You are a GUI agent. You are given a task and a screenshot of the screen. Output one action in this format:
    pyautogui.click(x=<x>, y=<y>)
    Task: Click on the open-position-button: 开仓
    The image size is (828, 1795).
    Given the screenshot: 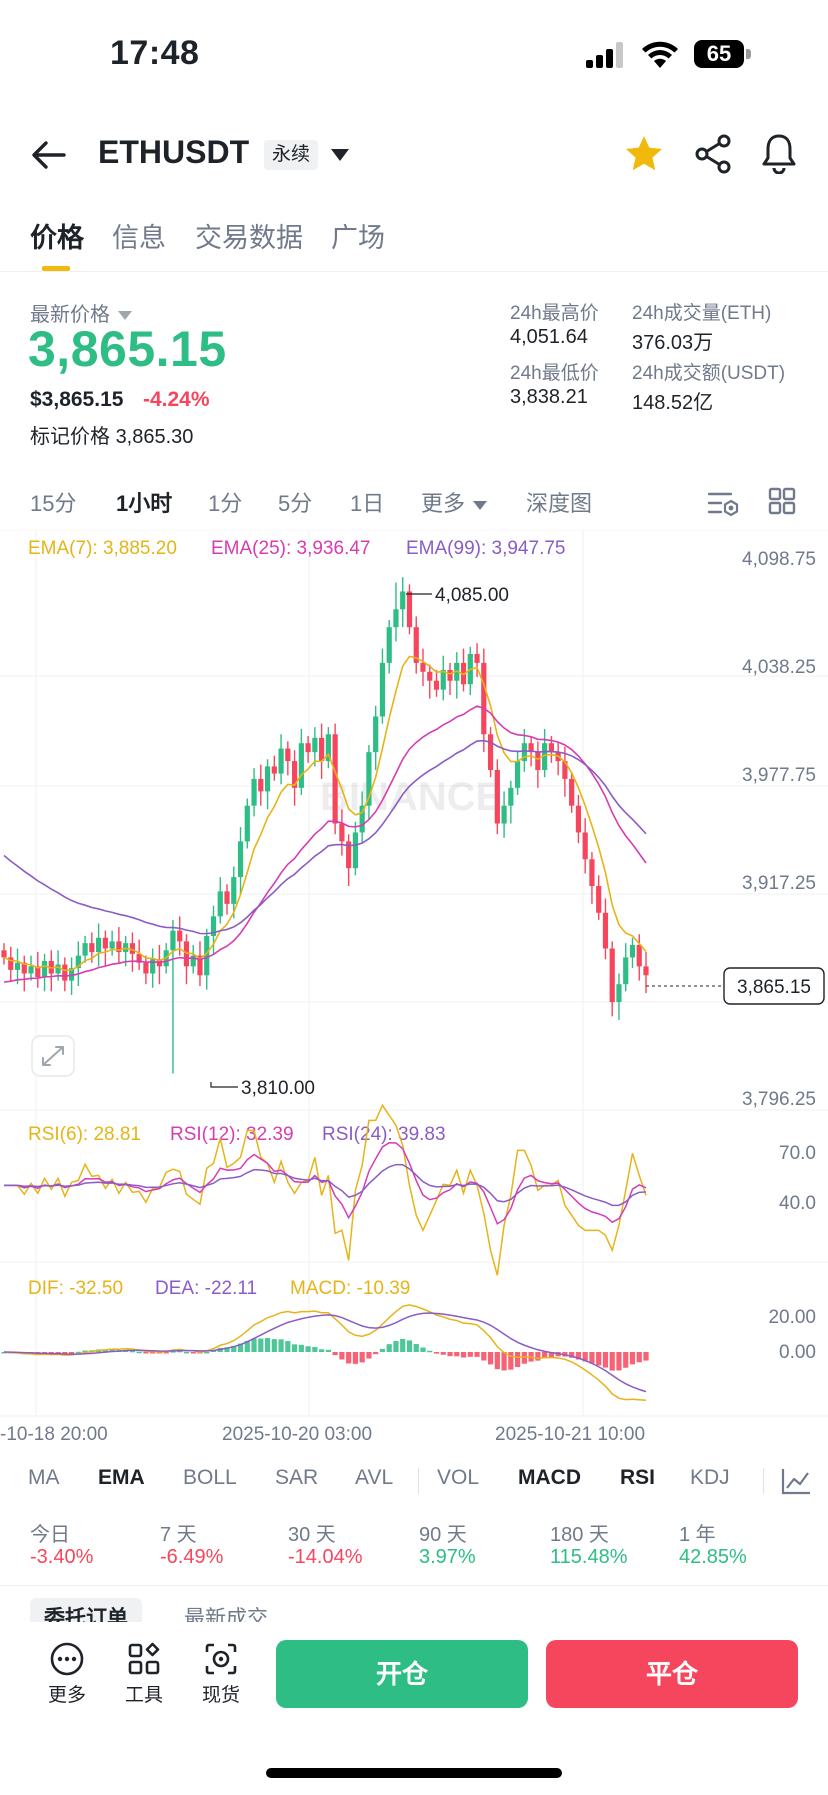 What is the action you would take?
    pyautogui.click(x=402, y=1674)
    